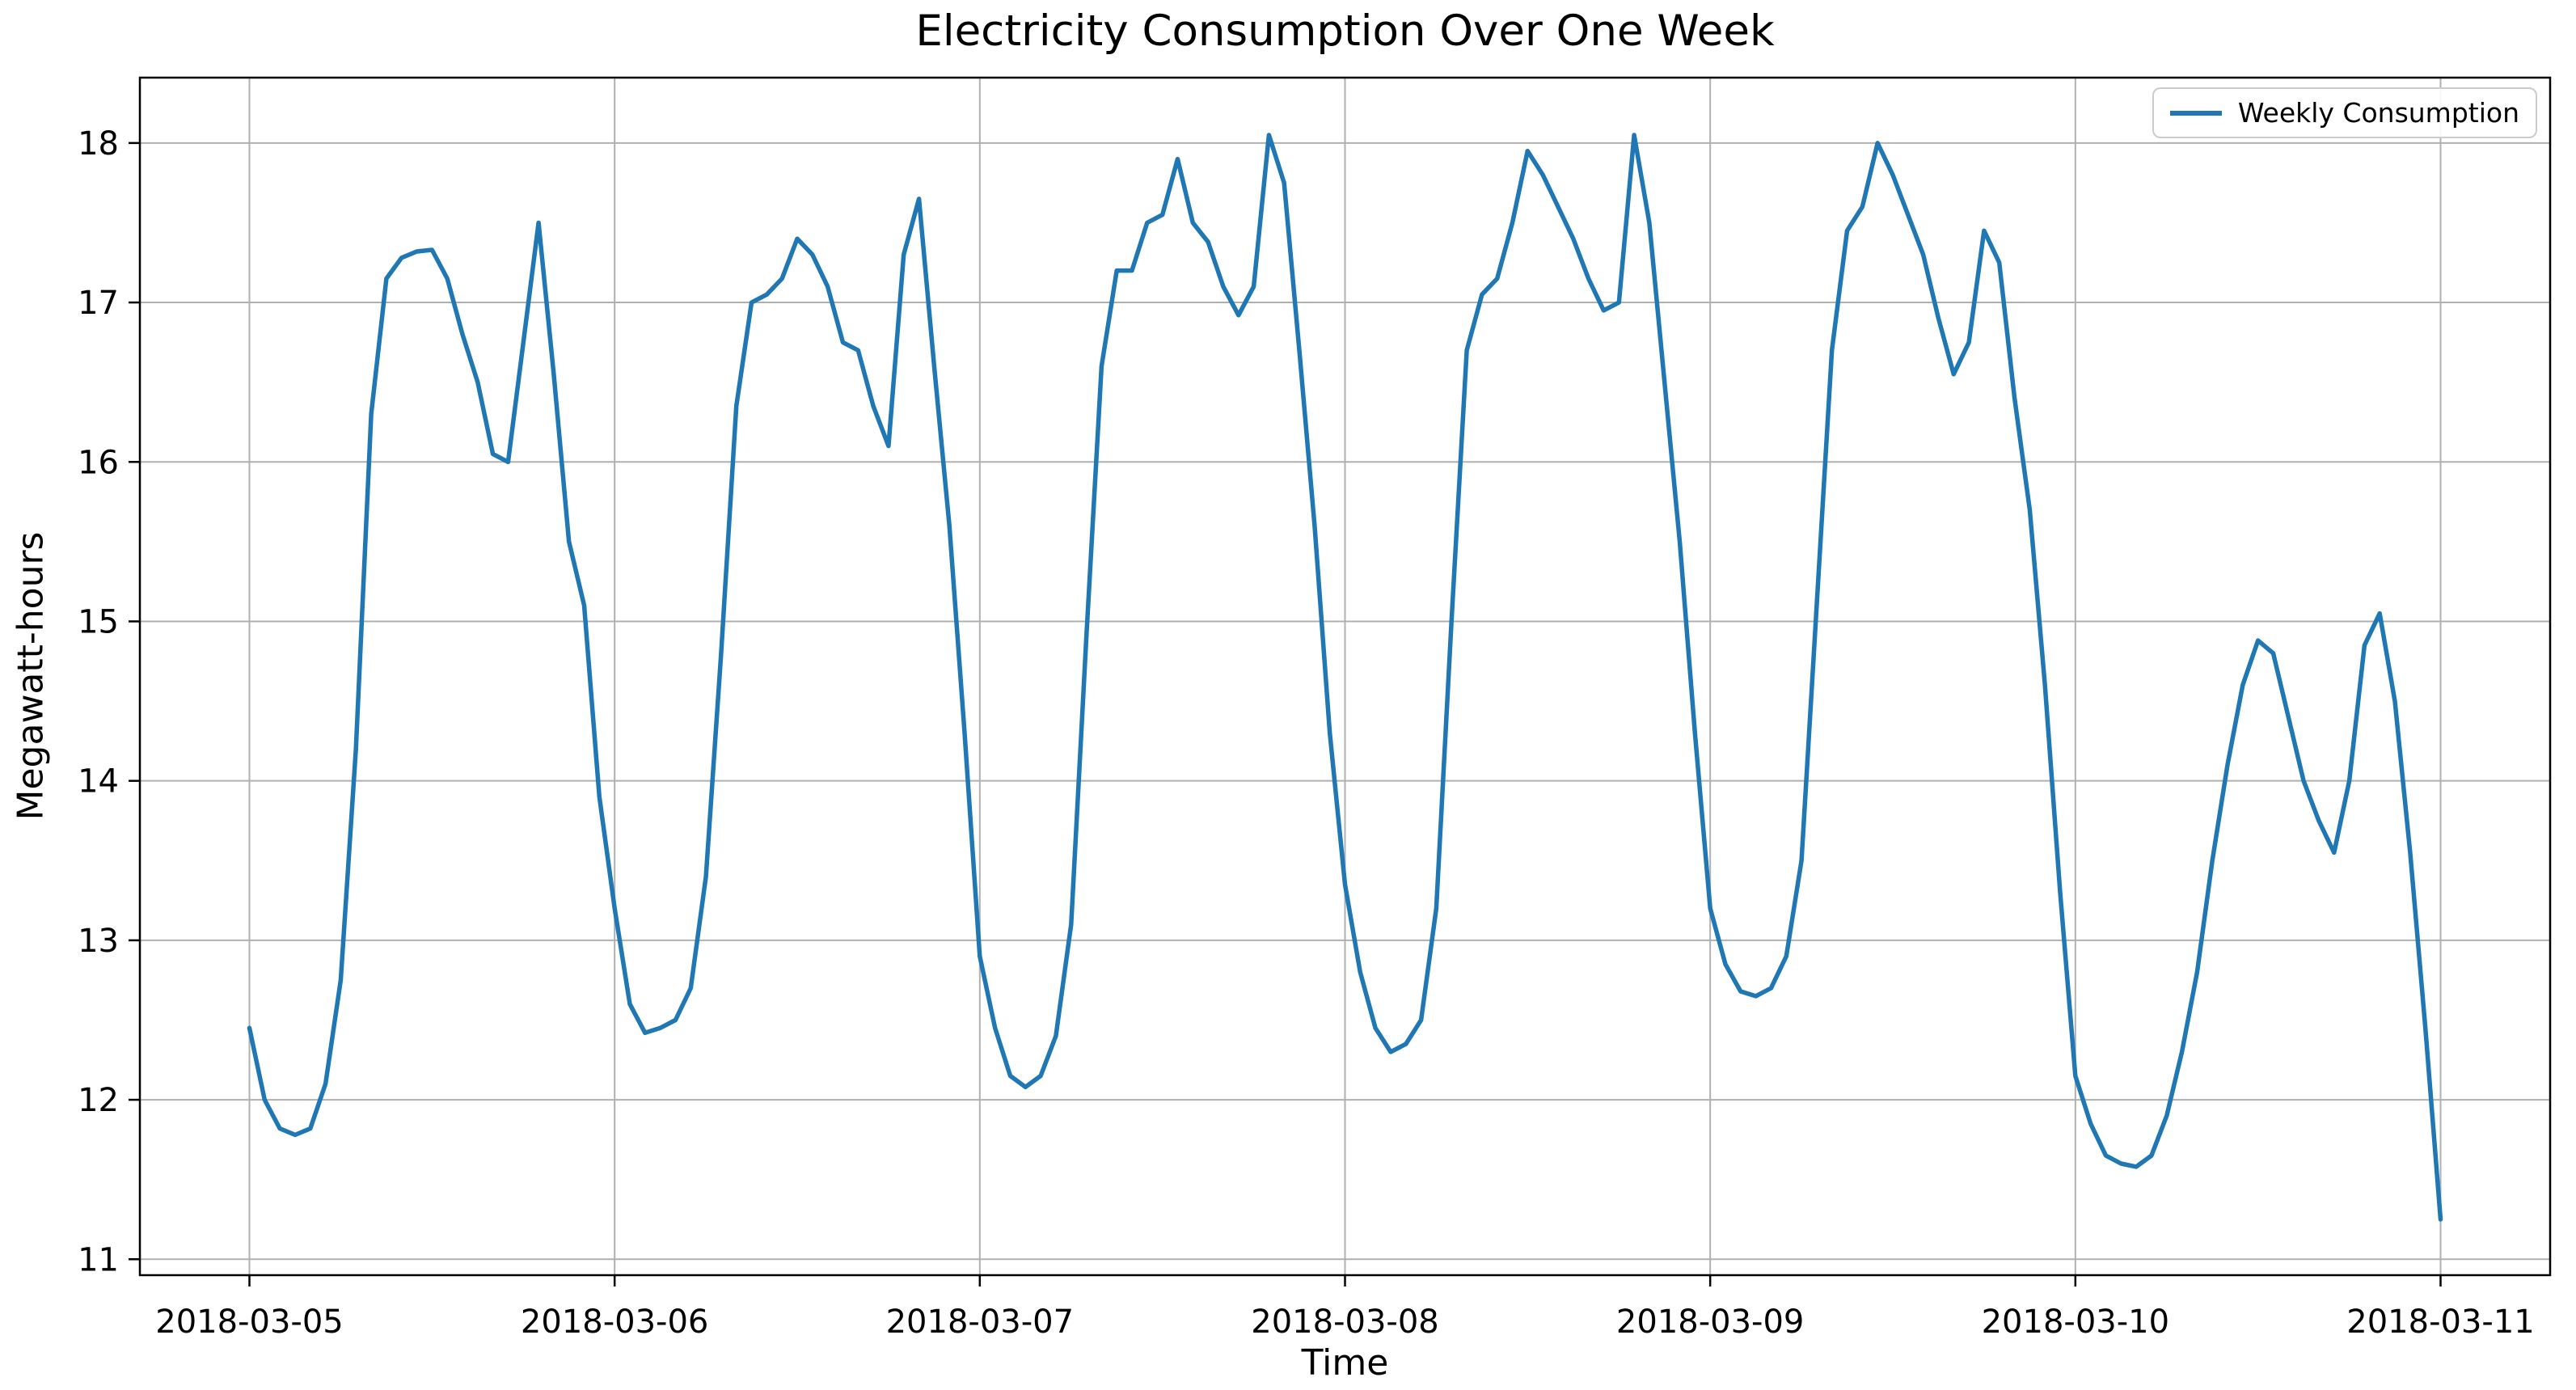  Describe the element at coordinates (98, 1259) in the screenshot. I see `y-tick-label: 11` at that location.